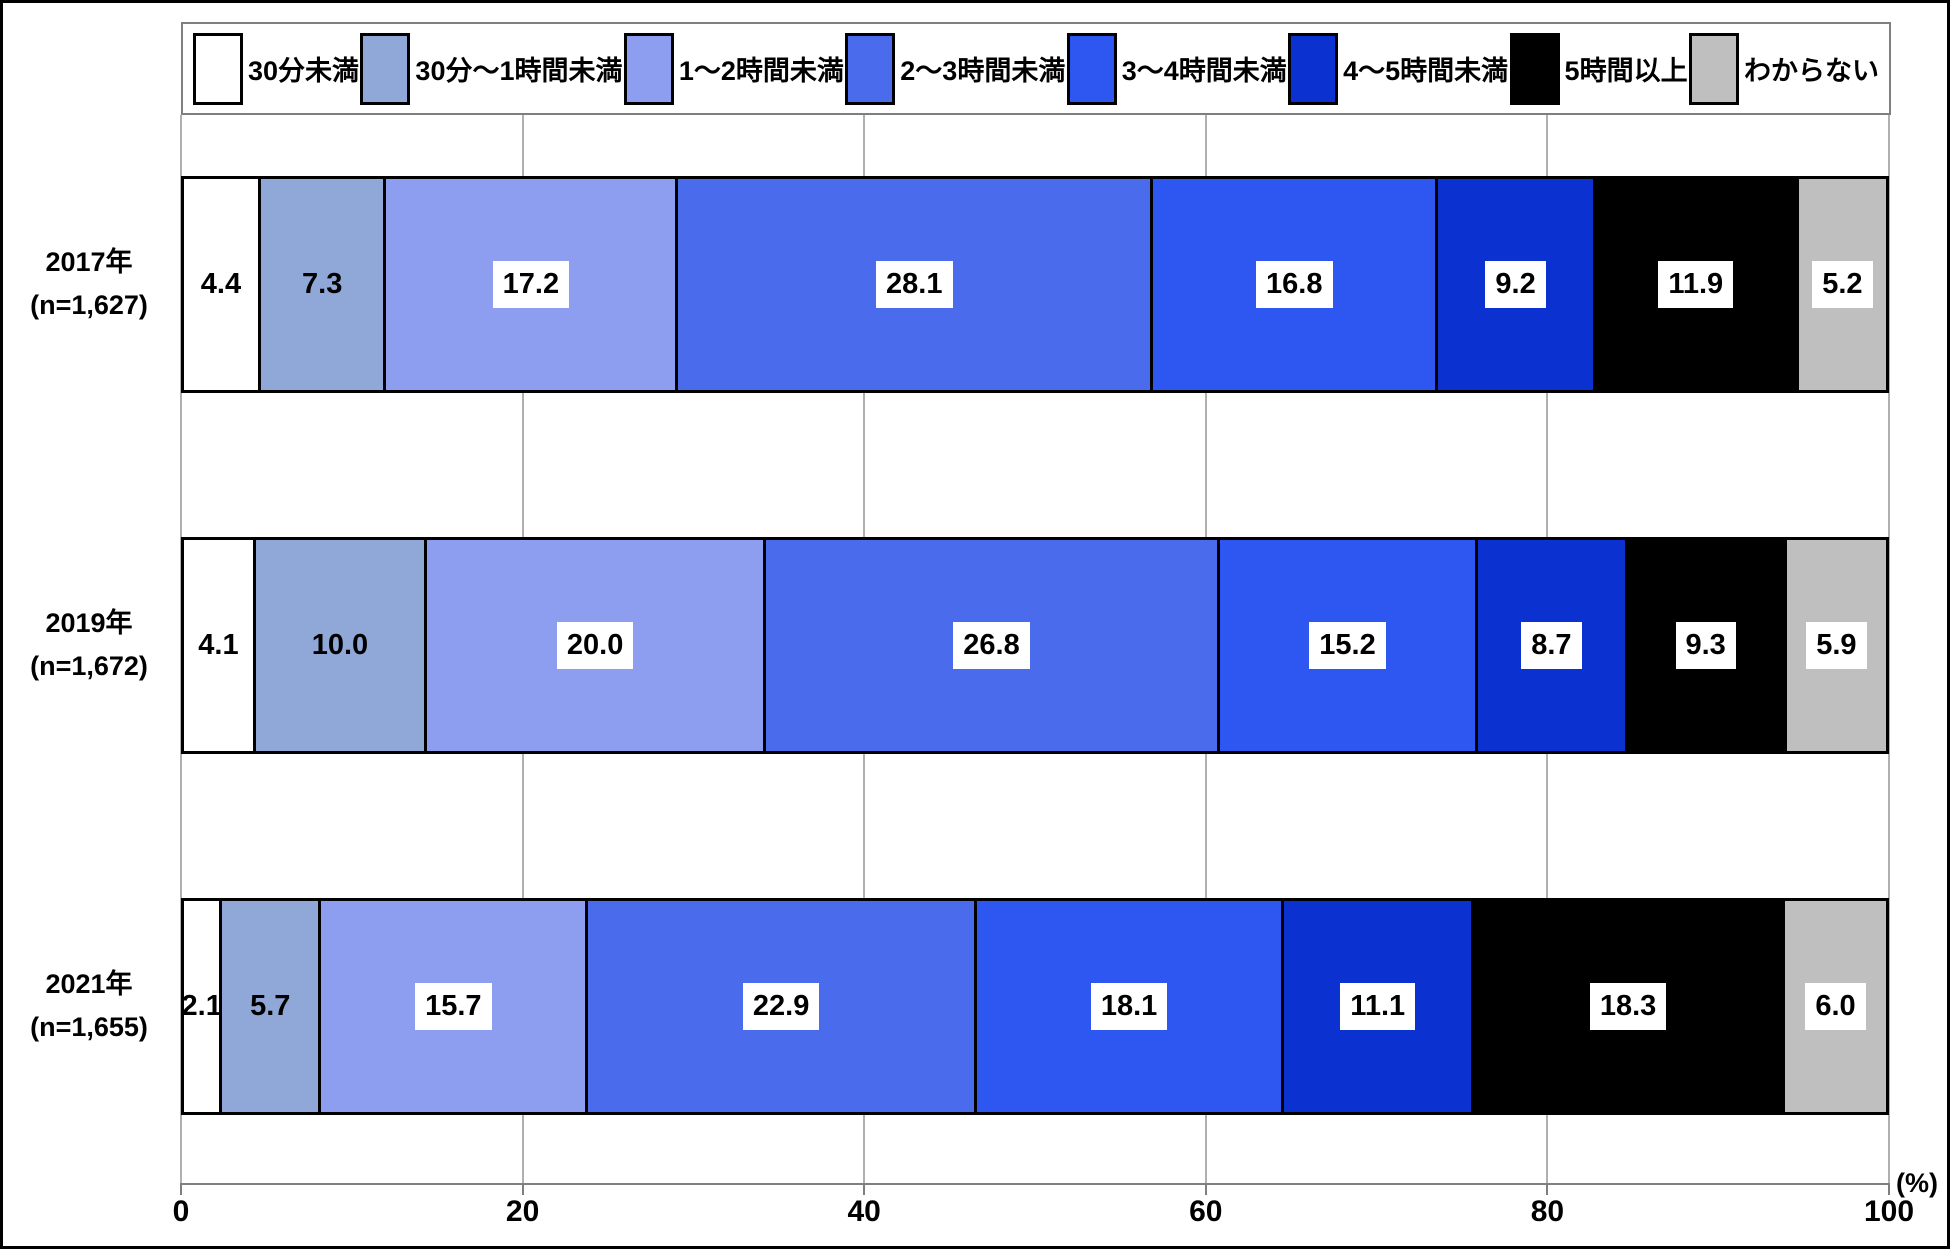 The width and height of the screenshot is (1950, 1249). I want to click on value-label: 22.9, so click(781, 1006).